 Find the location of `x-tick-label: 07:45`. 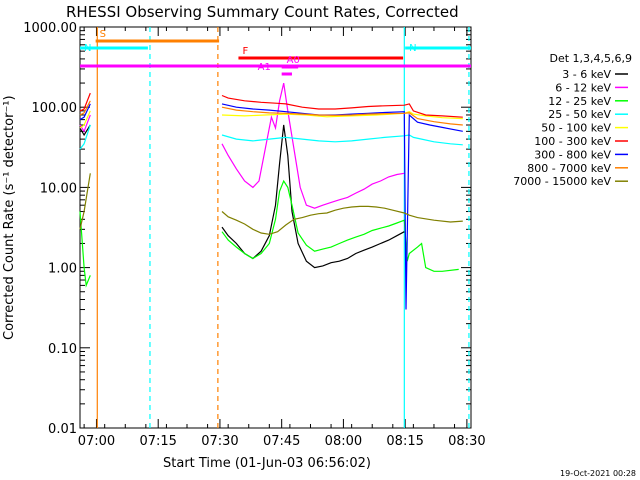

x-tick-label: 07:45 is located at coordinates (281, 441).